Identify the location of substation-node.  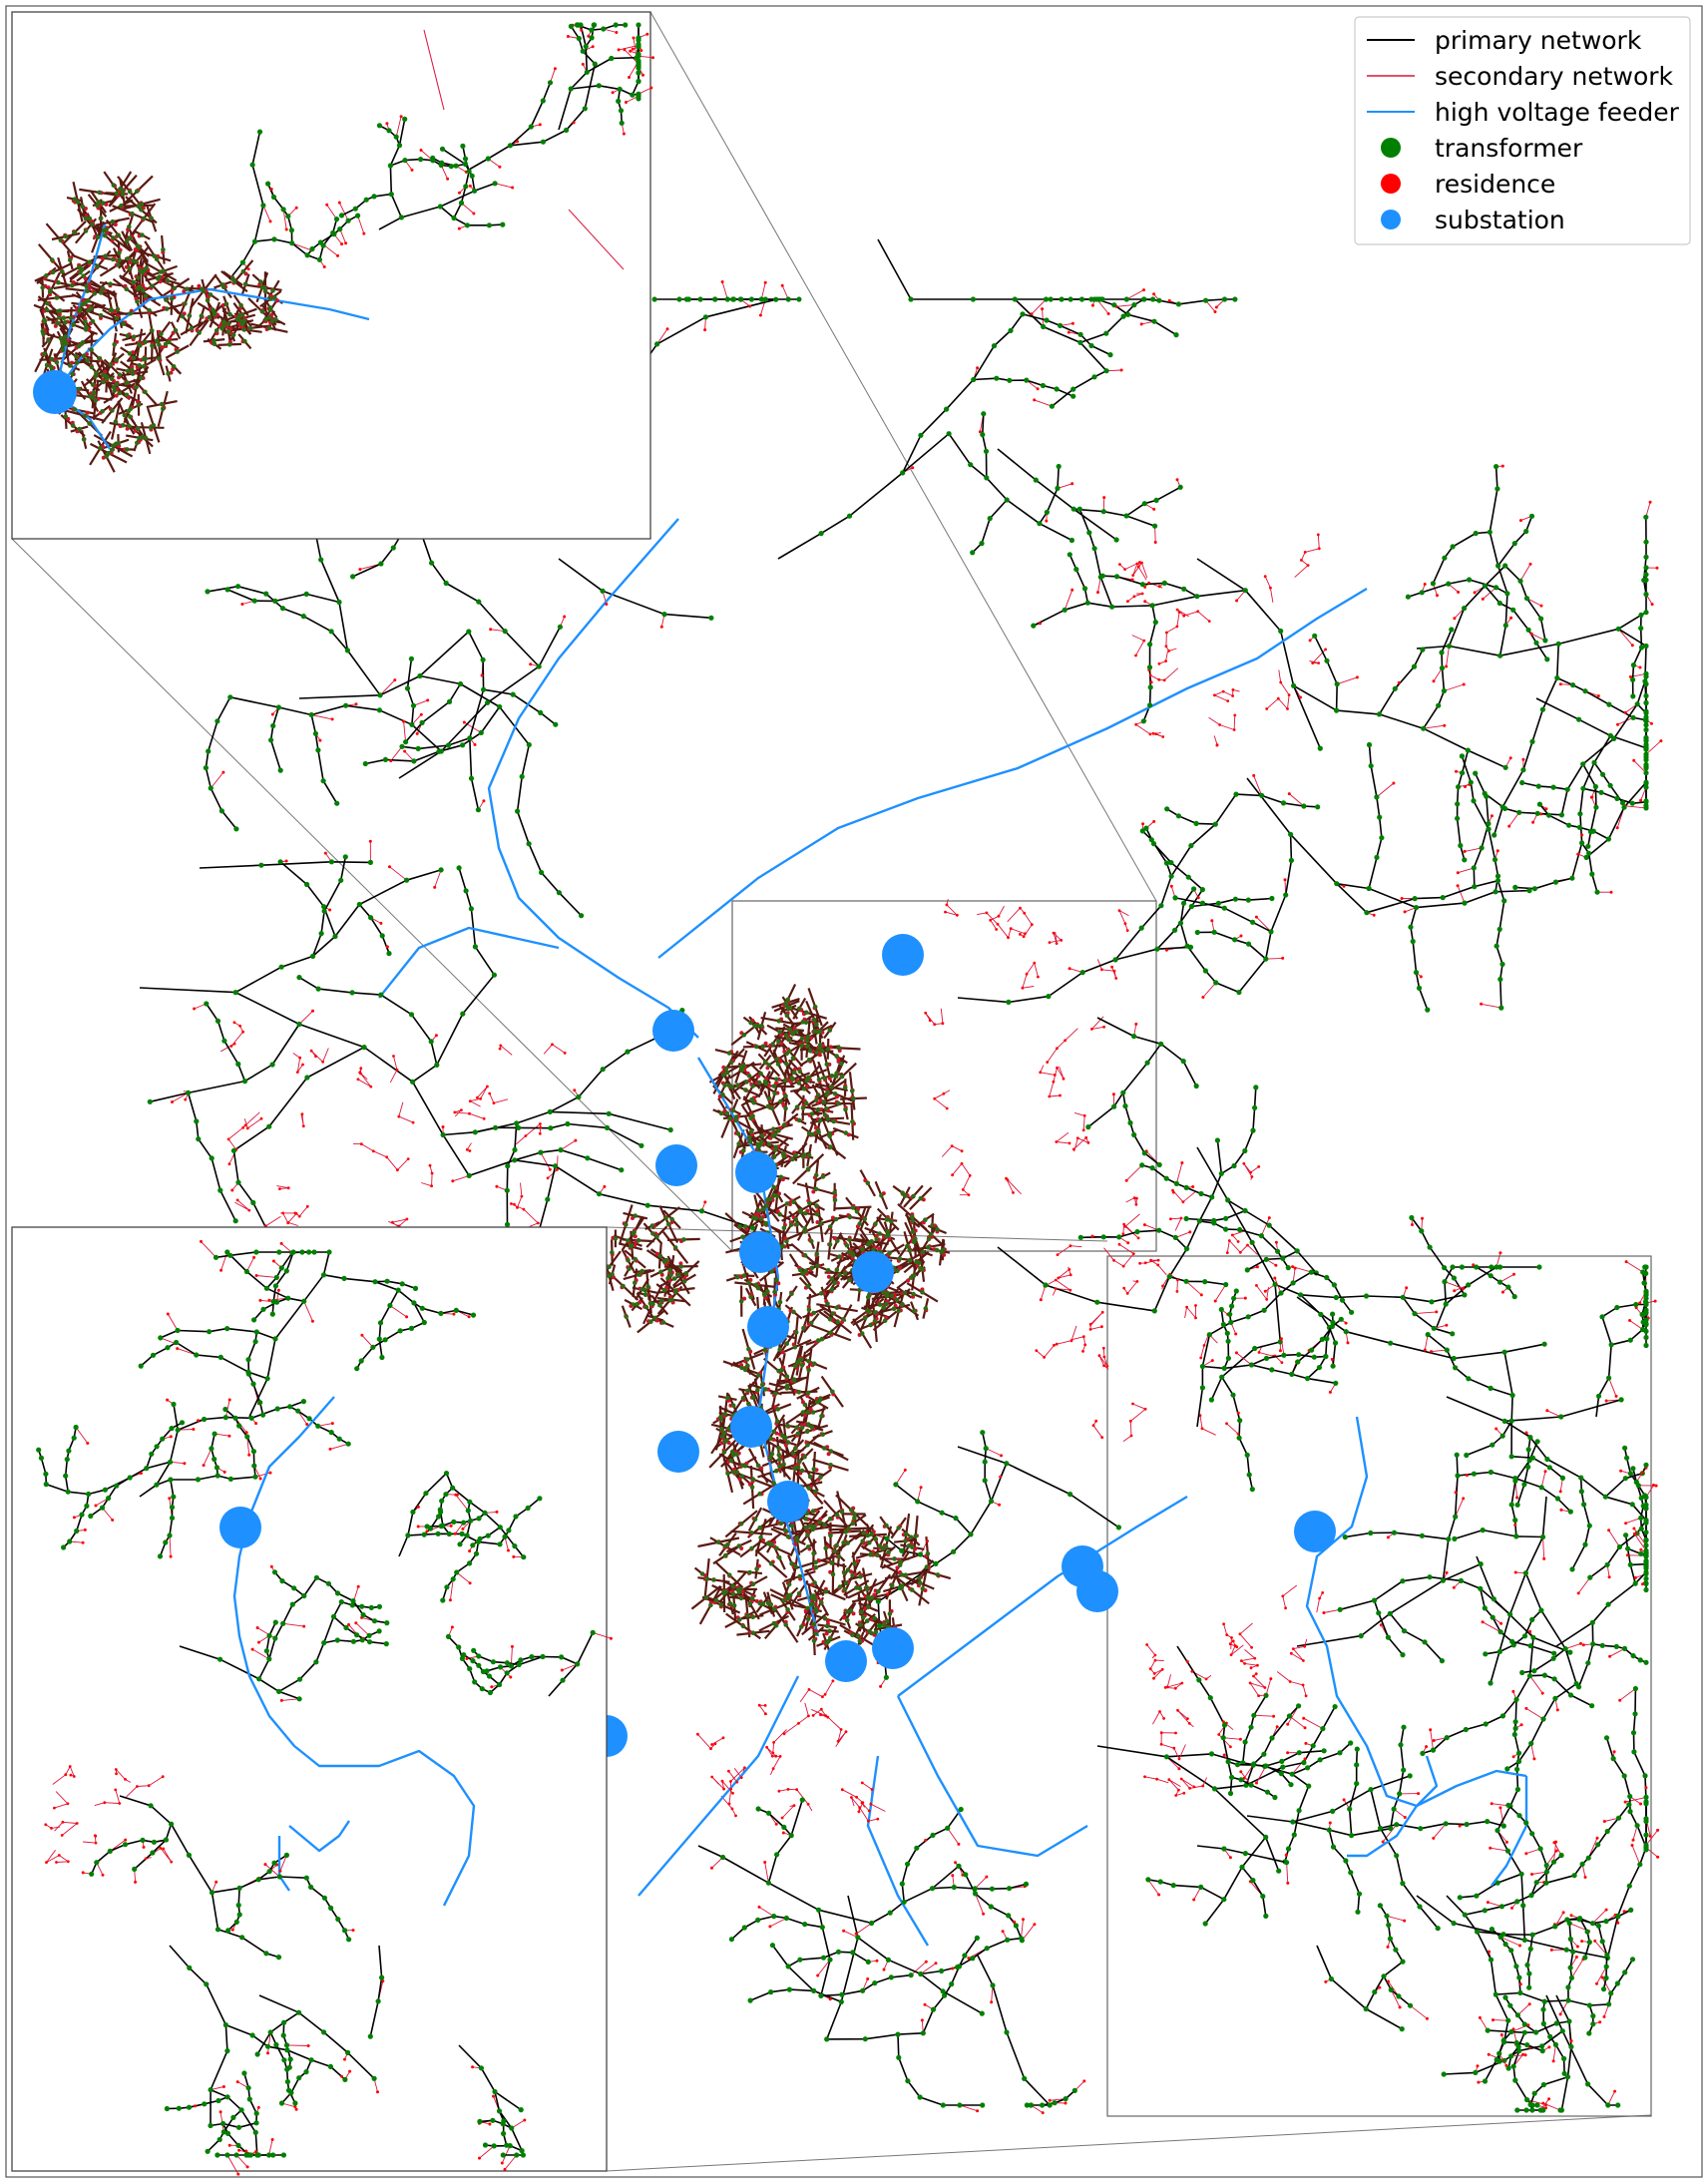
(760, 1252).